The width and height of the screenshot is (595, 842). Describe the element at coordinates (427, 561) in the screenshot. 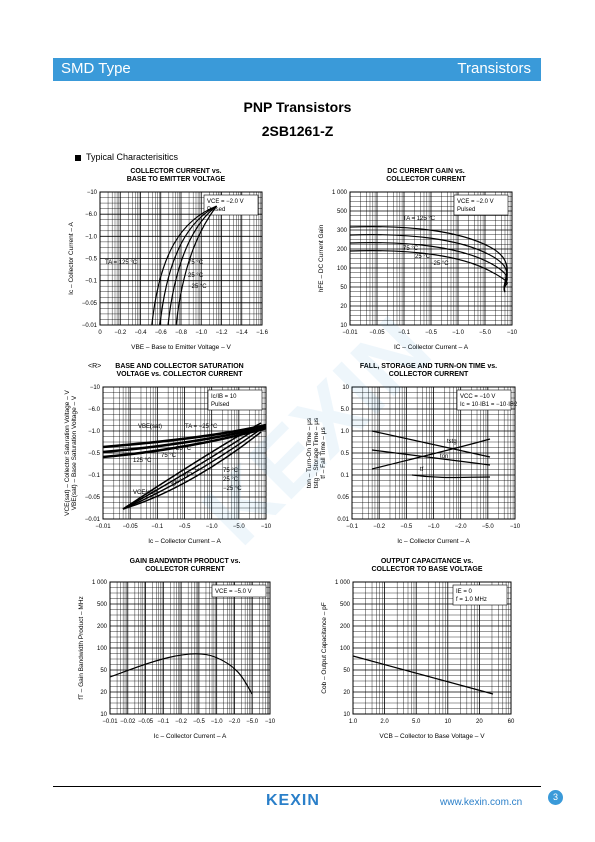

I see `chart-title: OUTPUT CAPACITANCE vs.` at that location.